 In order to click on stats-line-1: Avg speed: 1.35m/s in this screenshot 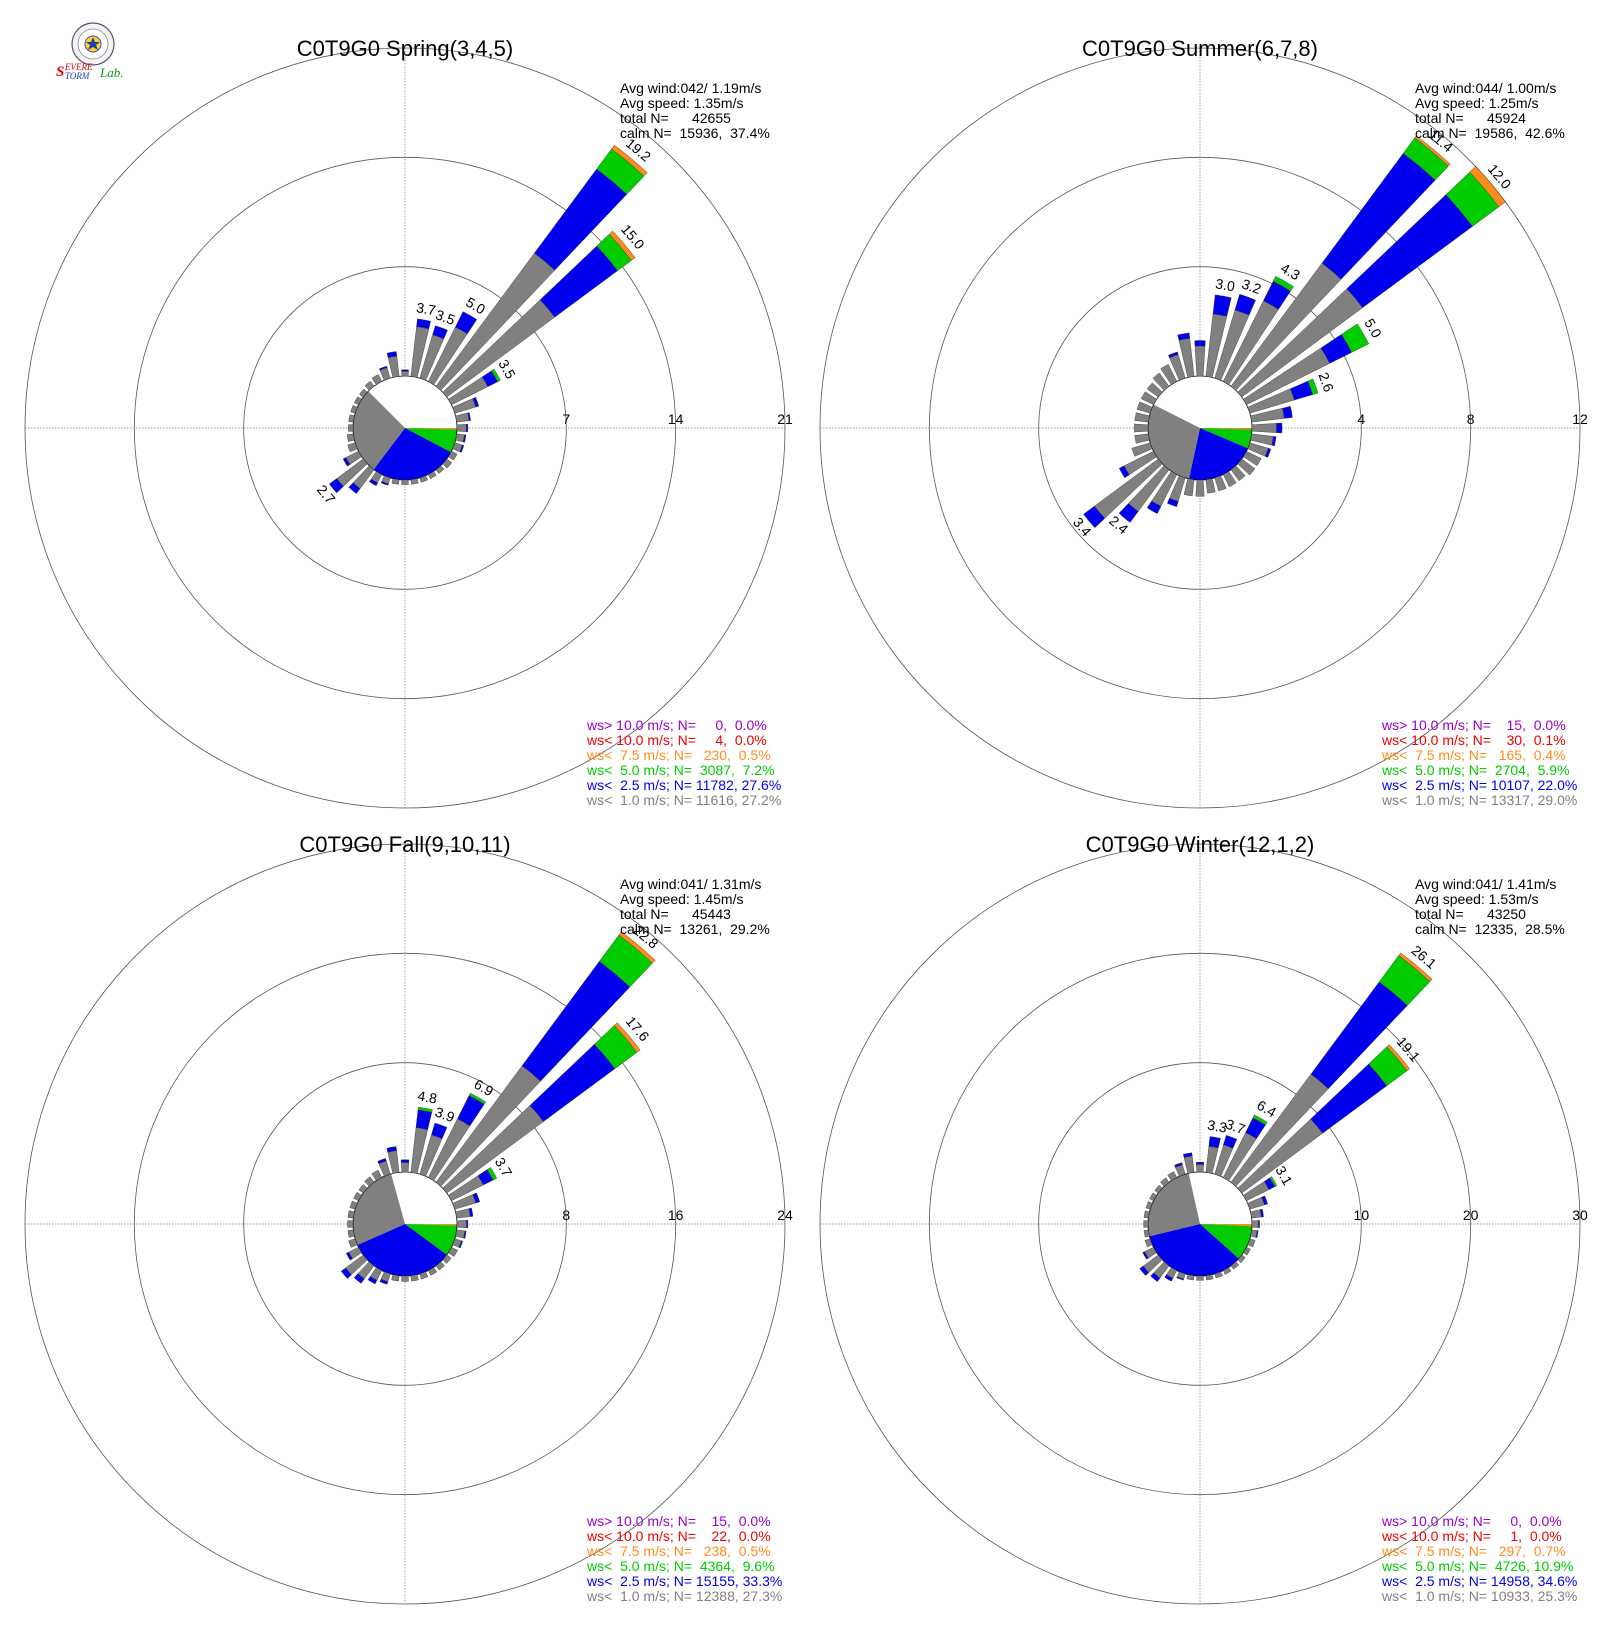, I will do `click(681, 103)`.